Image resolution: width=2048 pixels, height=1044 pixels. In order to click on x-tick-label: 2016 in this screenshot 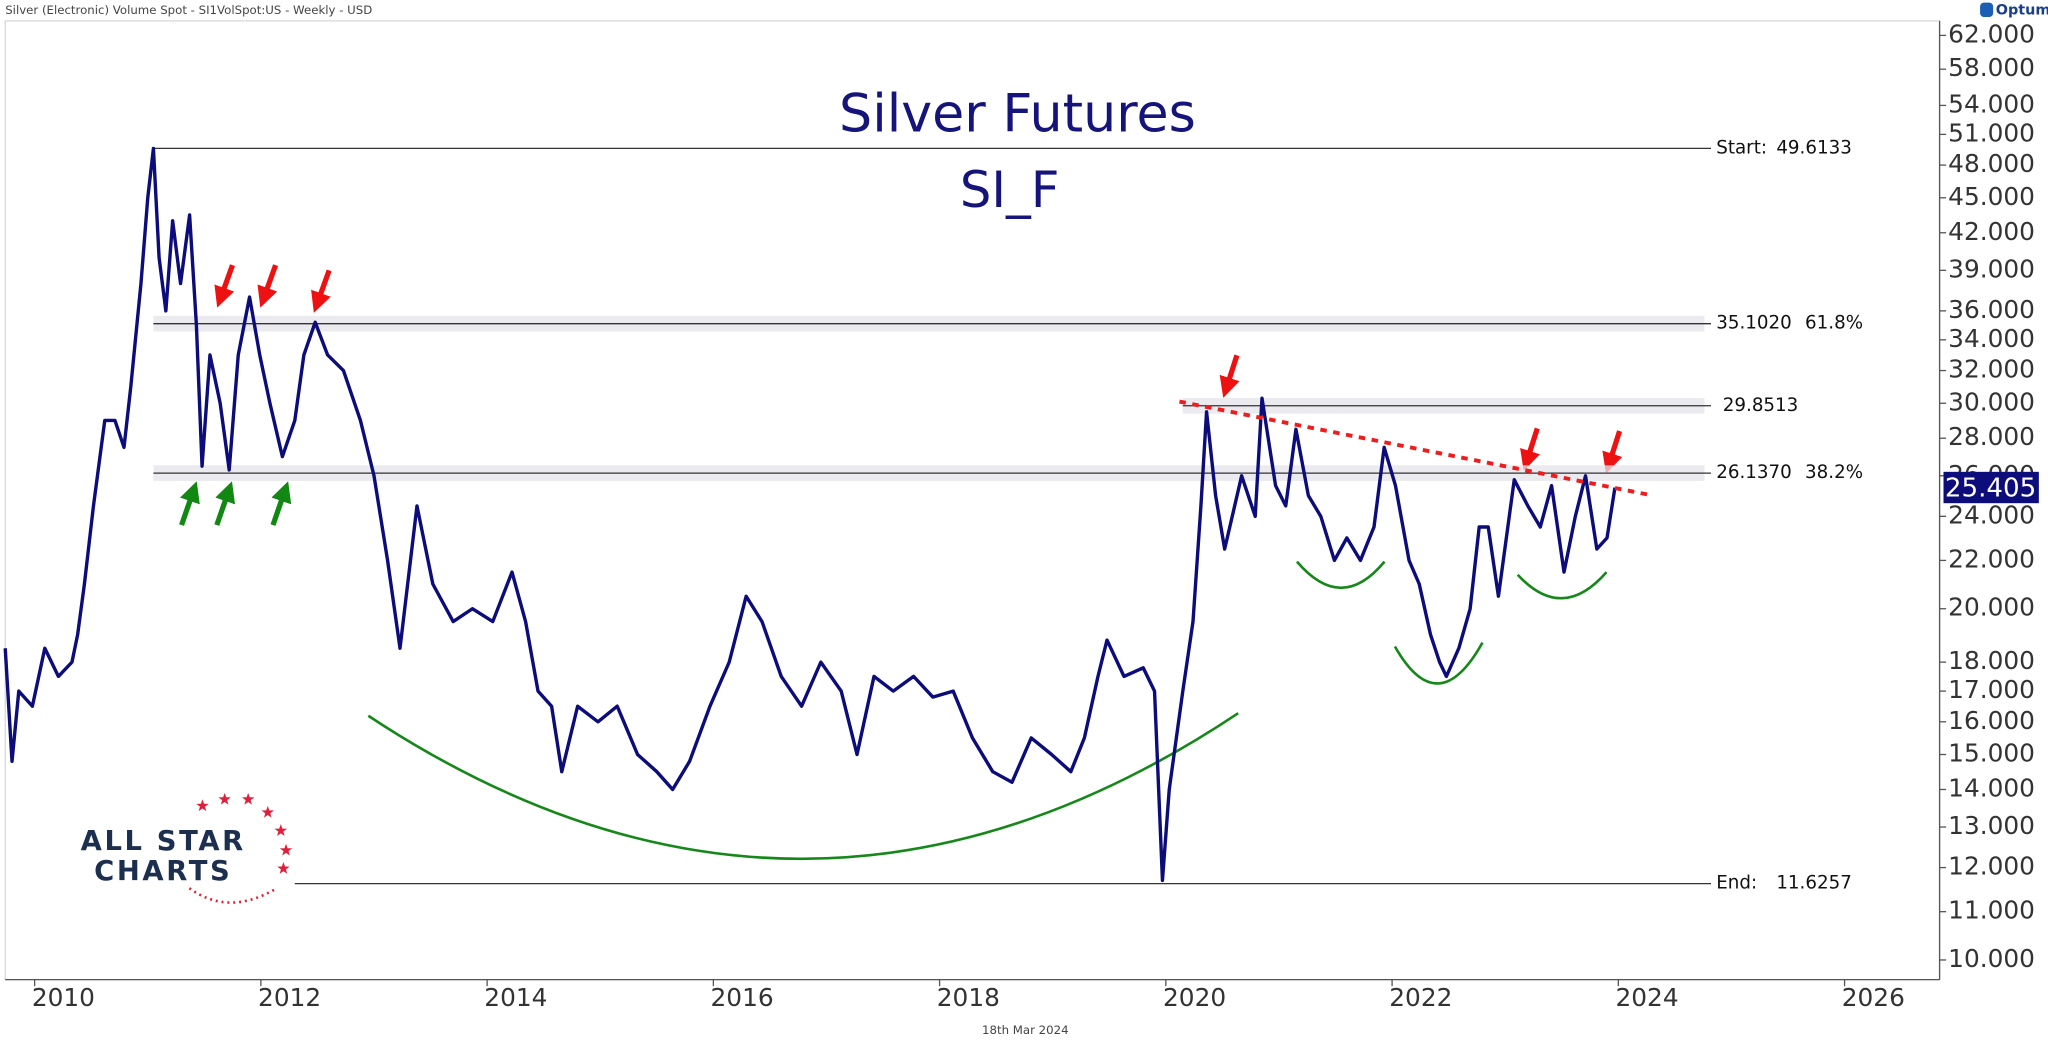, I will do `click(742, 997)`.